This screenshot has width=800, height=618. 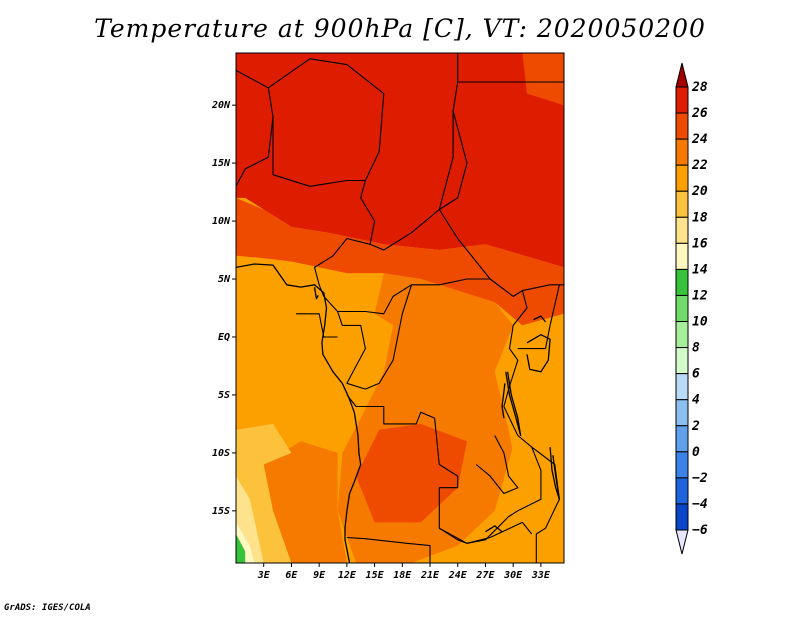 What do you see at coordinates (221, 511) in the screenshot?
I see `lat-tick-label: 15S` at bounding box center [221, 511].